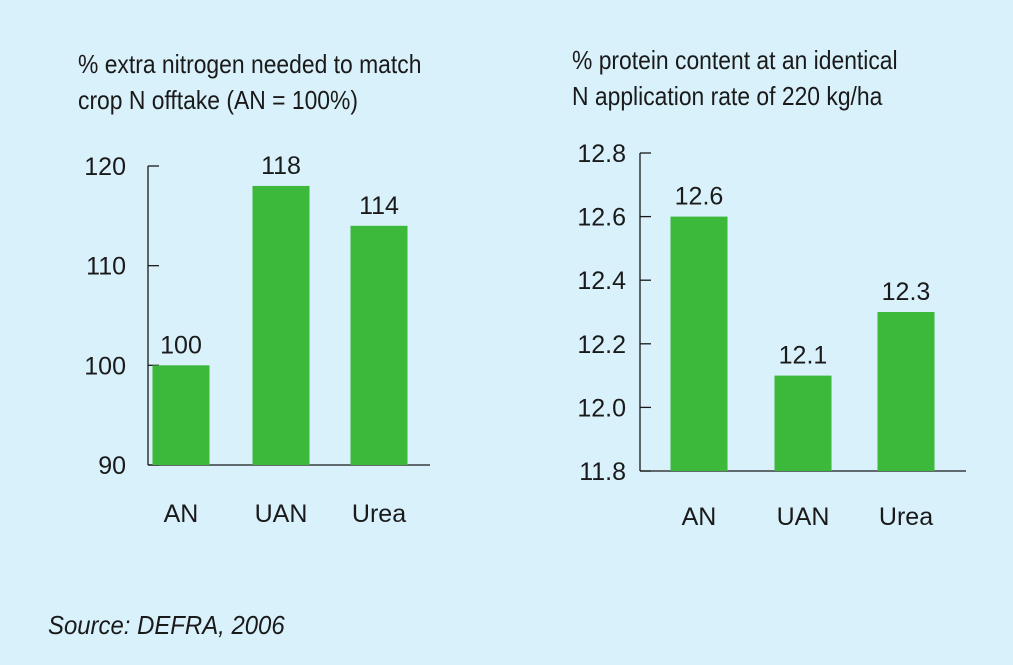  What do you see at coordinates (181, 345) in the screenshot?
I see `left-bar-value-label: 100` at bounding box center [181, 345].